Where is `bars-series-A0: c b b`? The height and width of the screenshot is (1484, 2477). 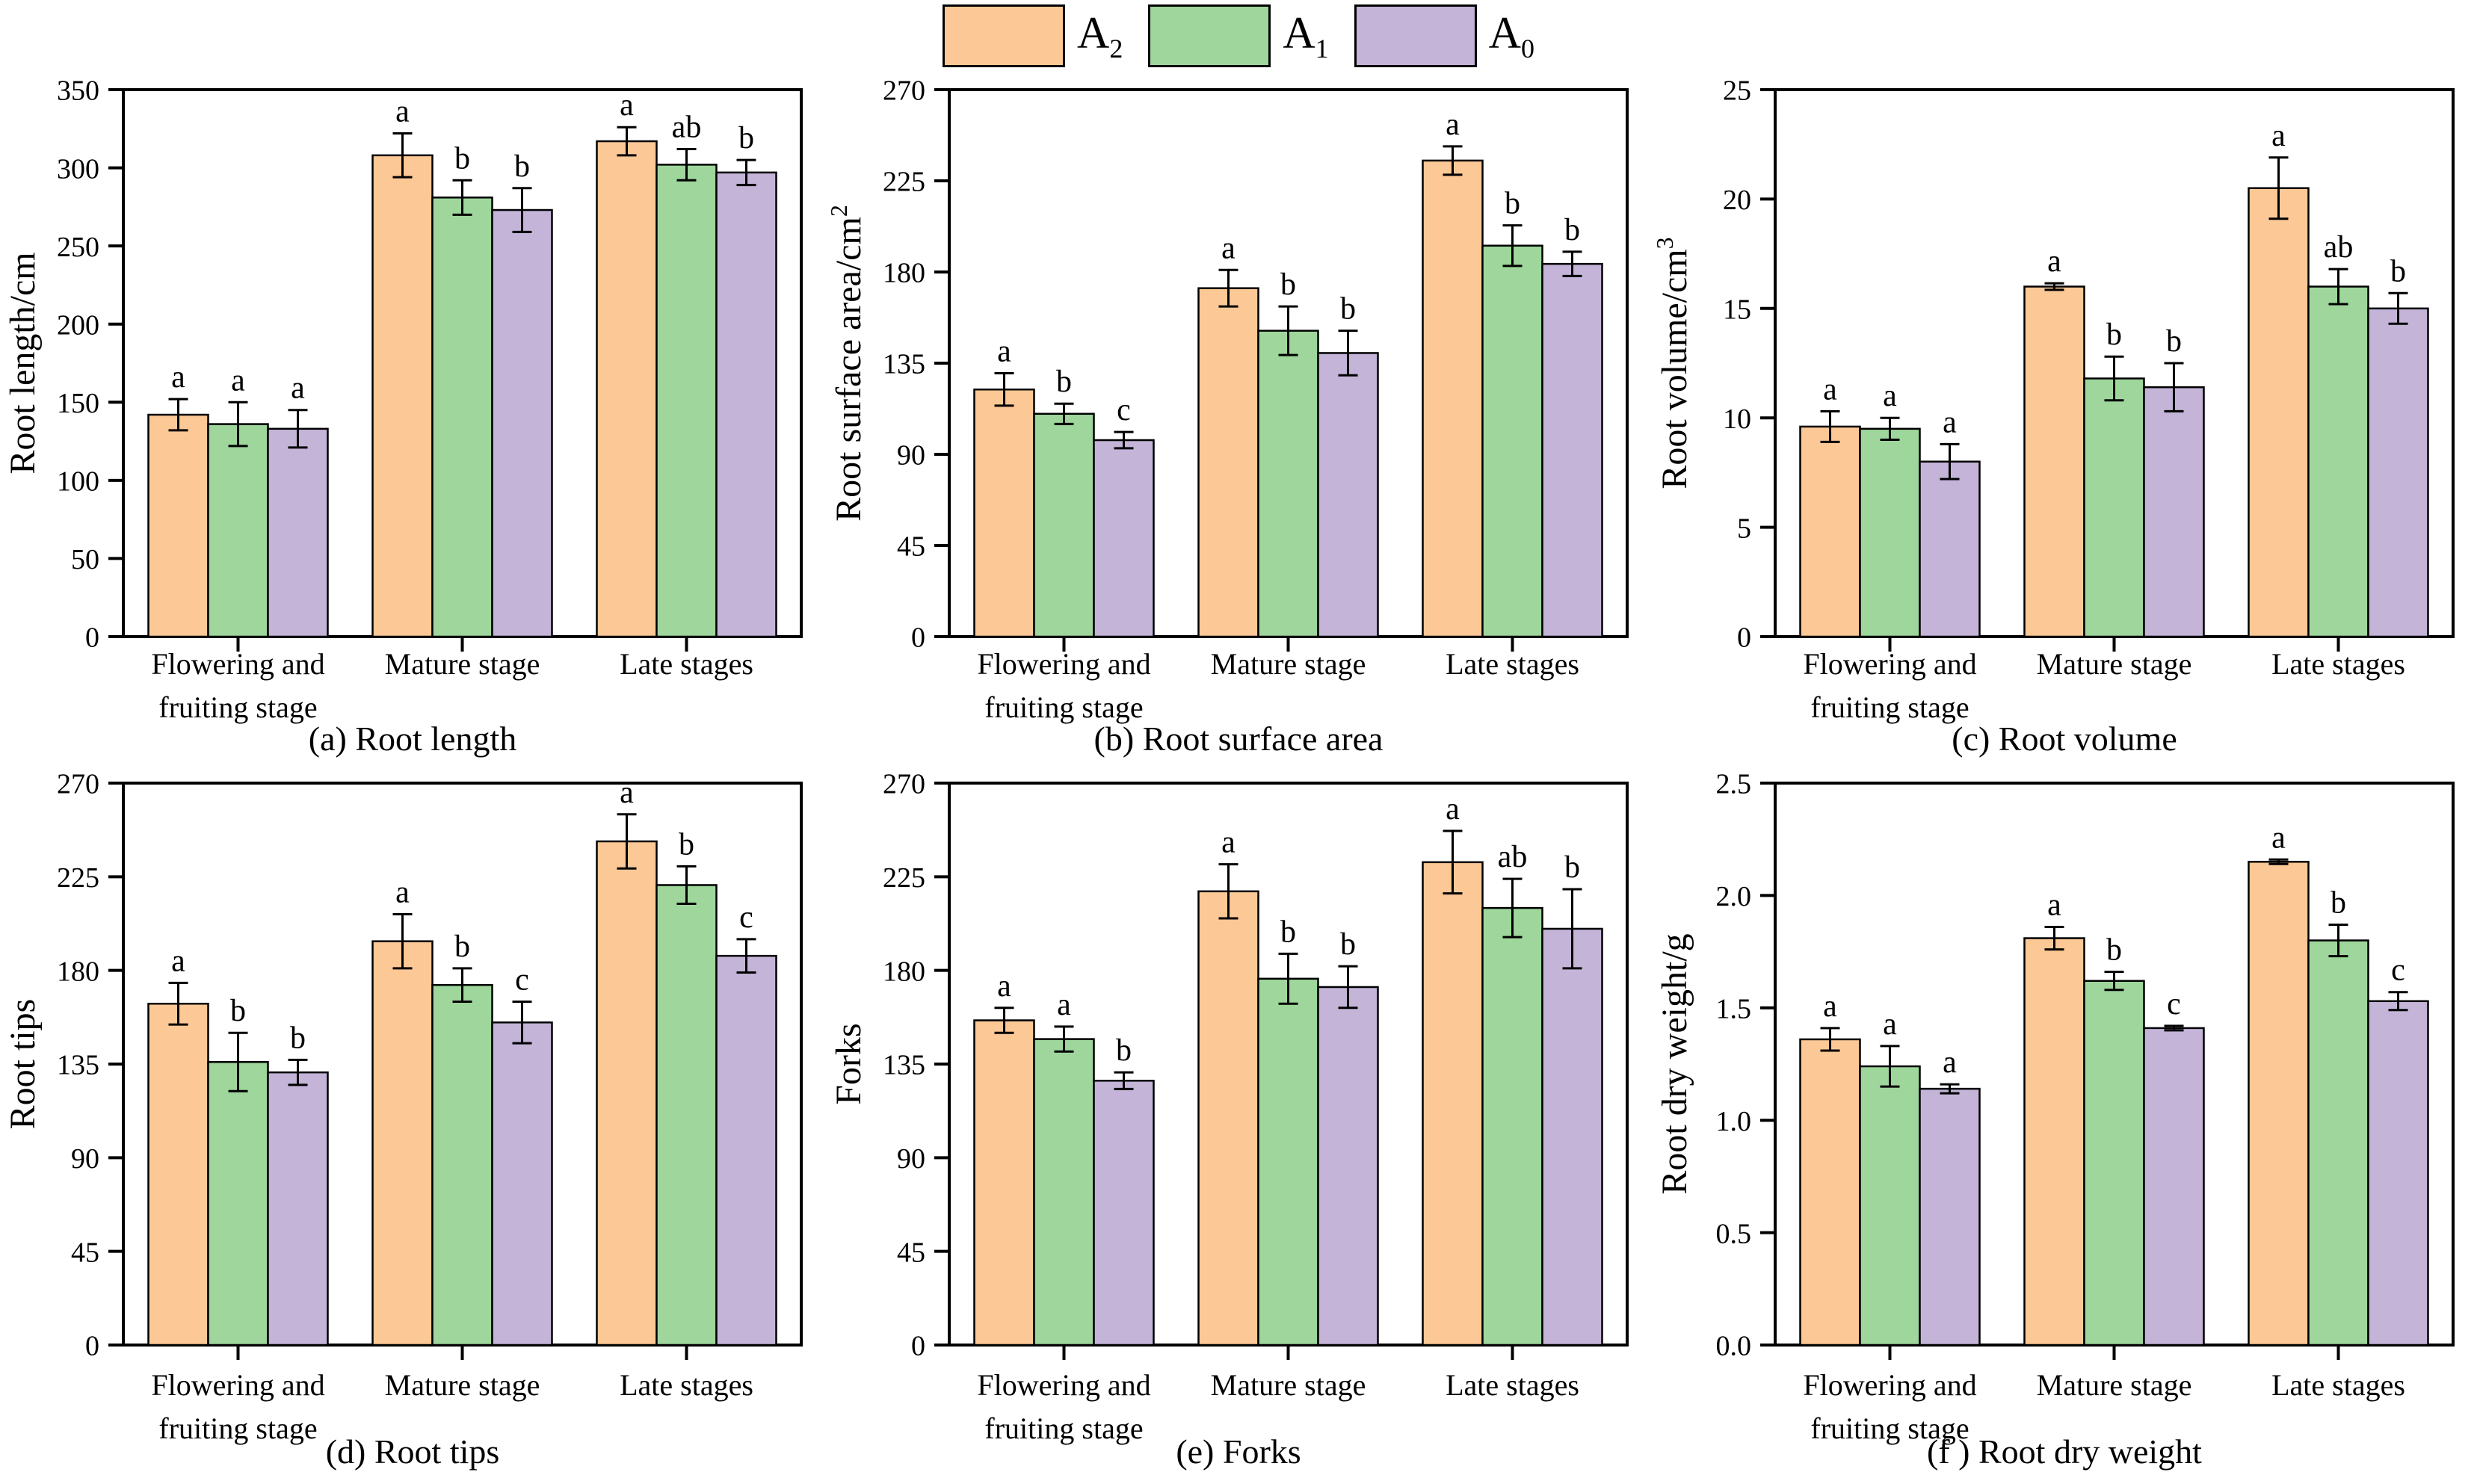 bars-series-A0: c b b is located at coordinates (1348, 425).